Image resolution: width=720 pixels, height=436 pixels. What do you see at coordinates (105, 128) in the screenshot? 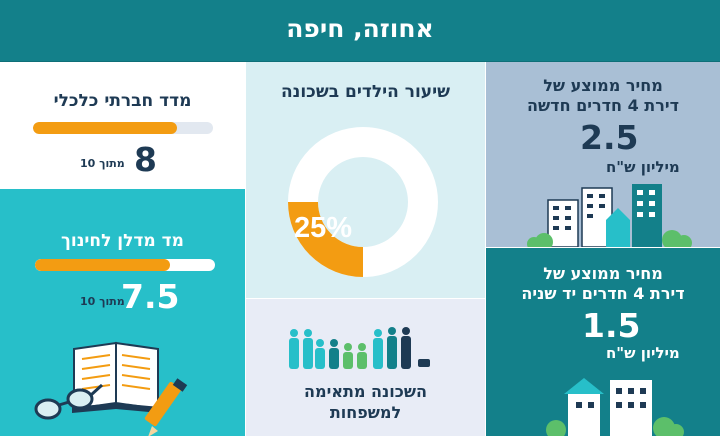
I see `socioeconomic-bar-fill` at bounding box center [105, 128].